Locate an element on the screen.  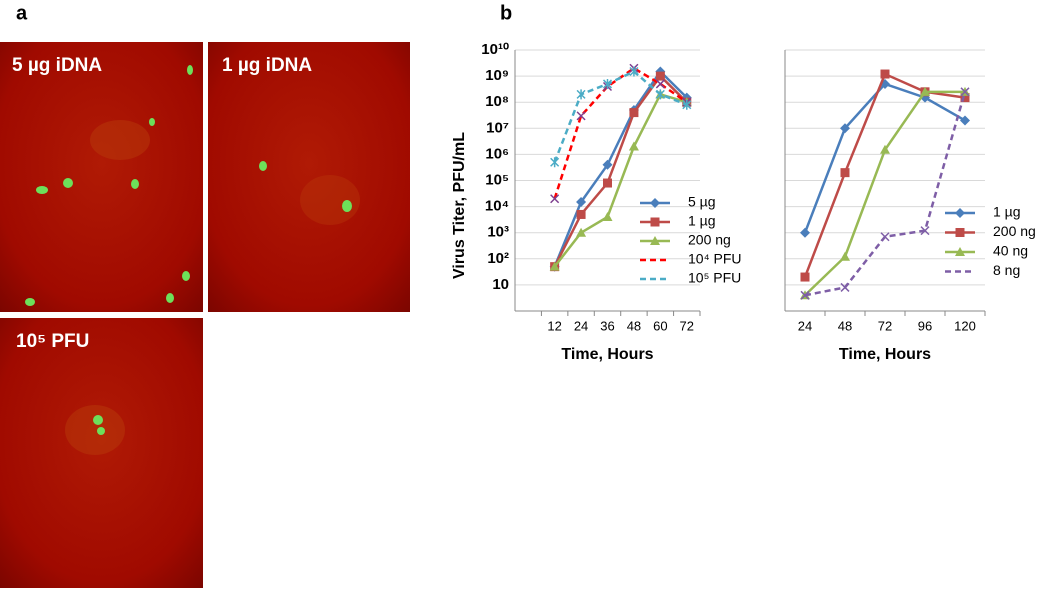
y-tick-label: 10⁹ is located at coordinates (497, 75).